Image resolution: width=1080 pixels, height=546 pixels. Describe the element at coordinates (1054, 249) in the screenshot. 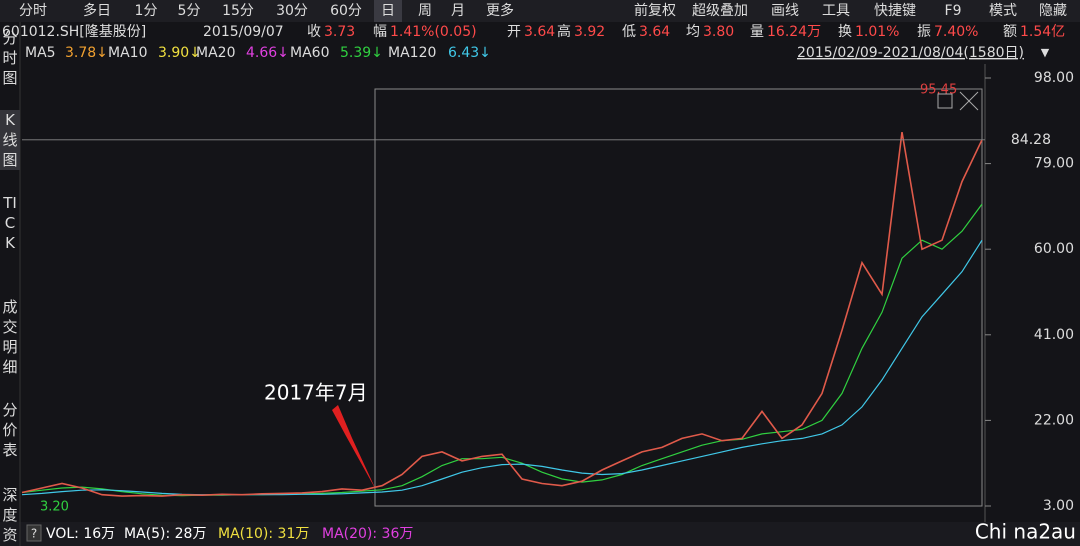

I see `y-tick-label: 60.00` at that location.